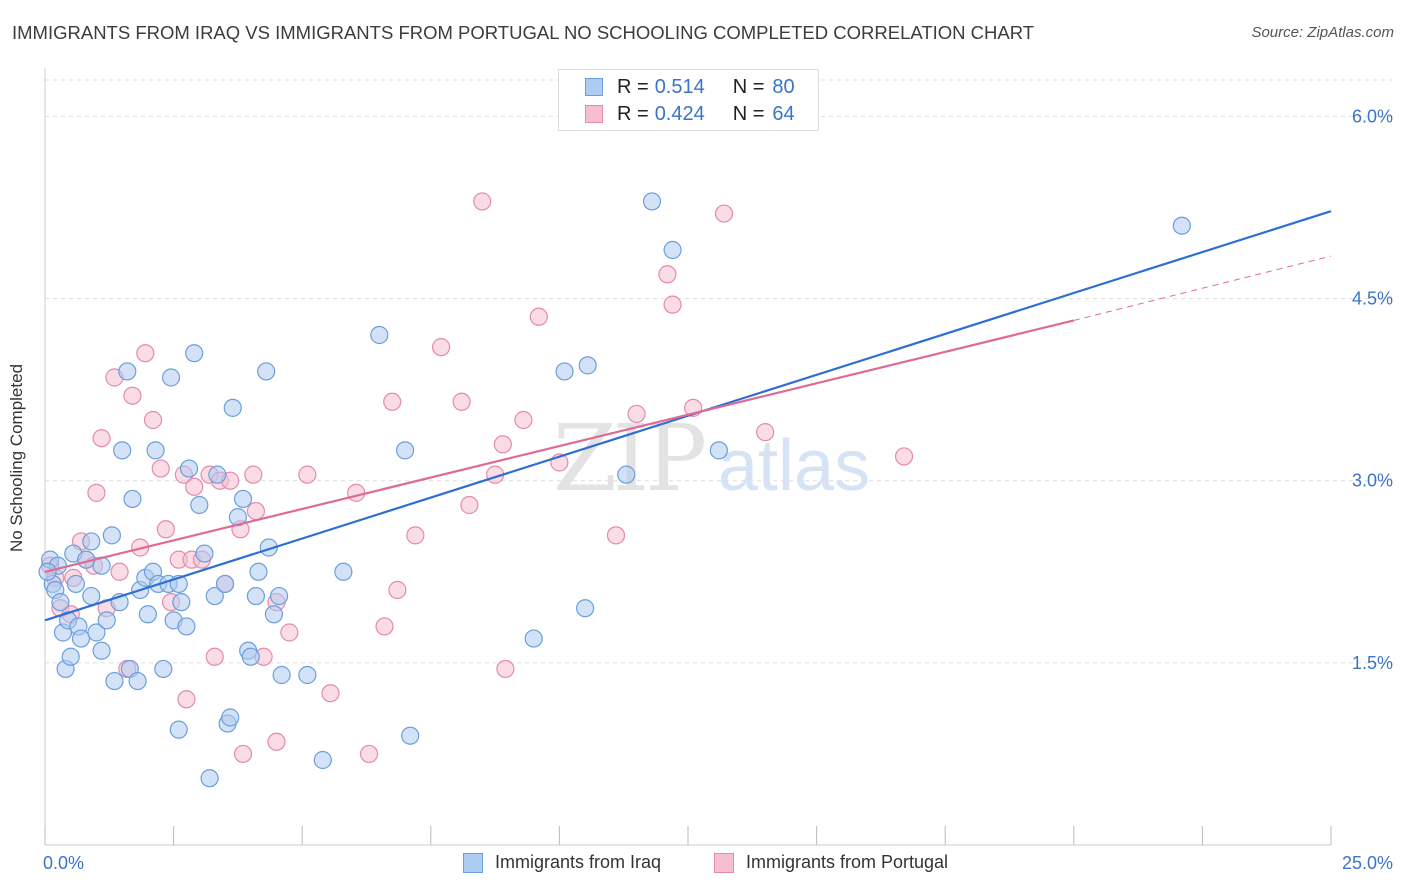 The image size is (1406, 892). I want to click on x-tick-label-min: 0.0%, so click(63, 863).